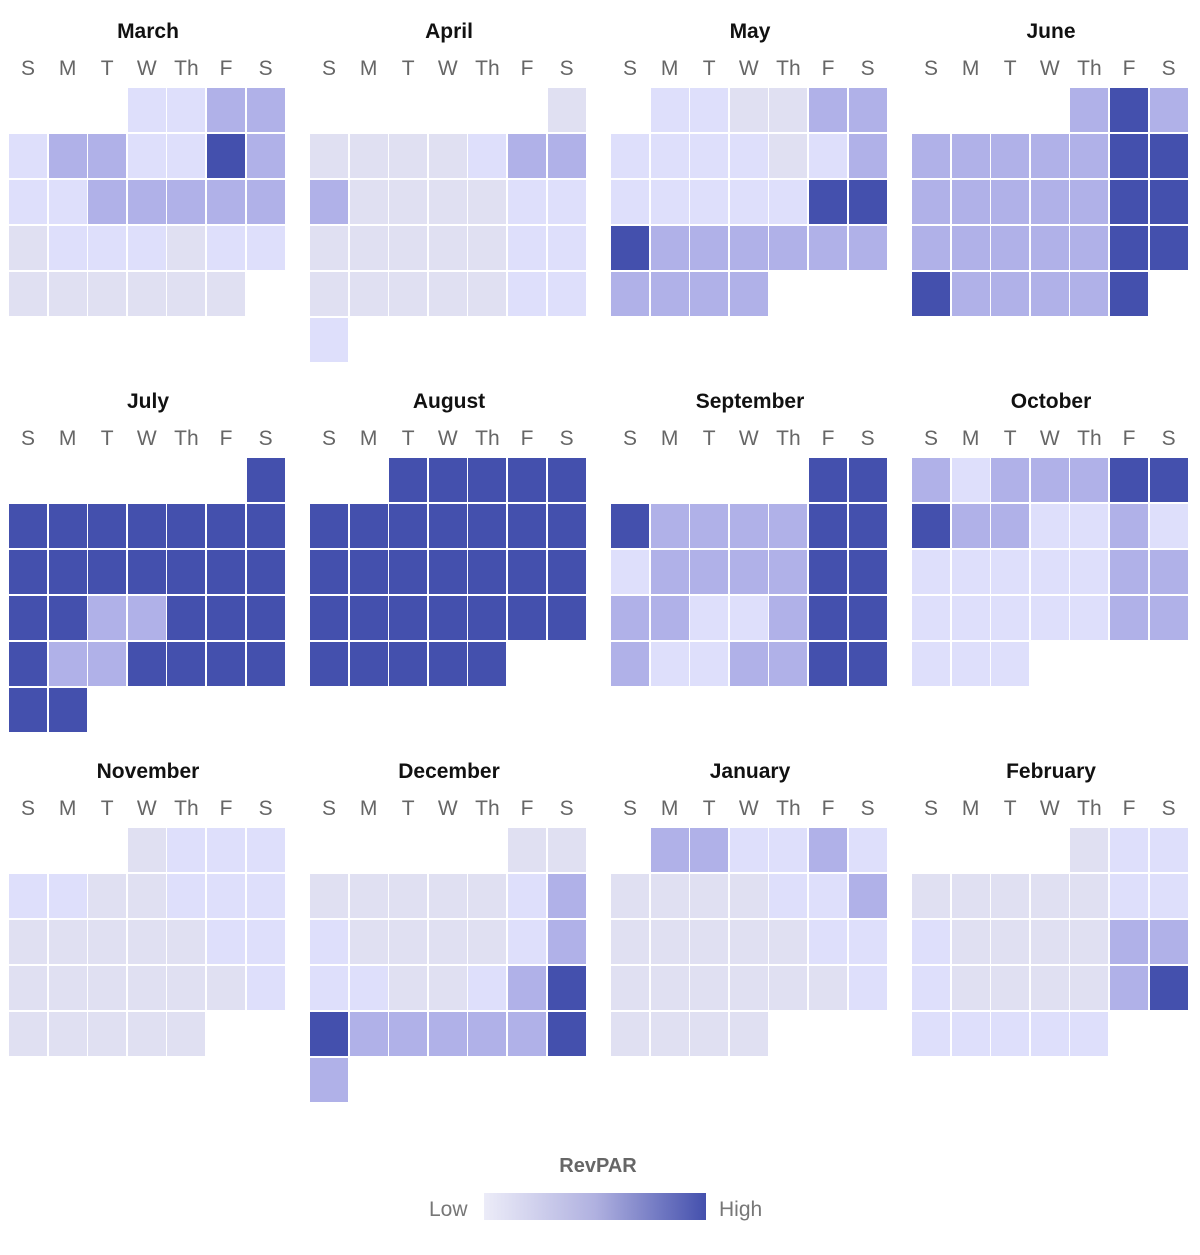 This screenshot has height=1255, width=1200. What do you see at coordinates (750, 771) in the screenshot?
I see `month-title: January` at bounding box center [750, 771].